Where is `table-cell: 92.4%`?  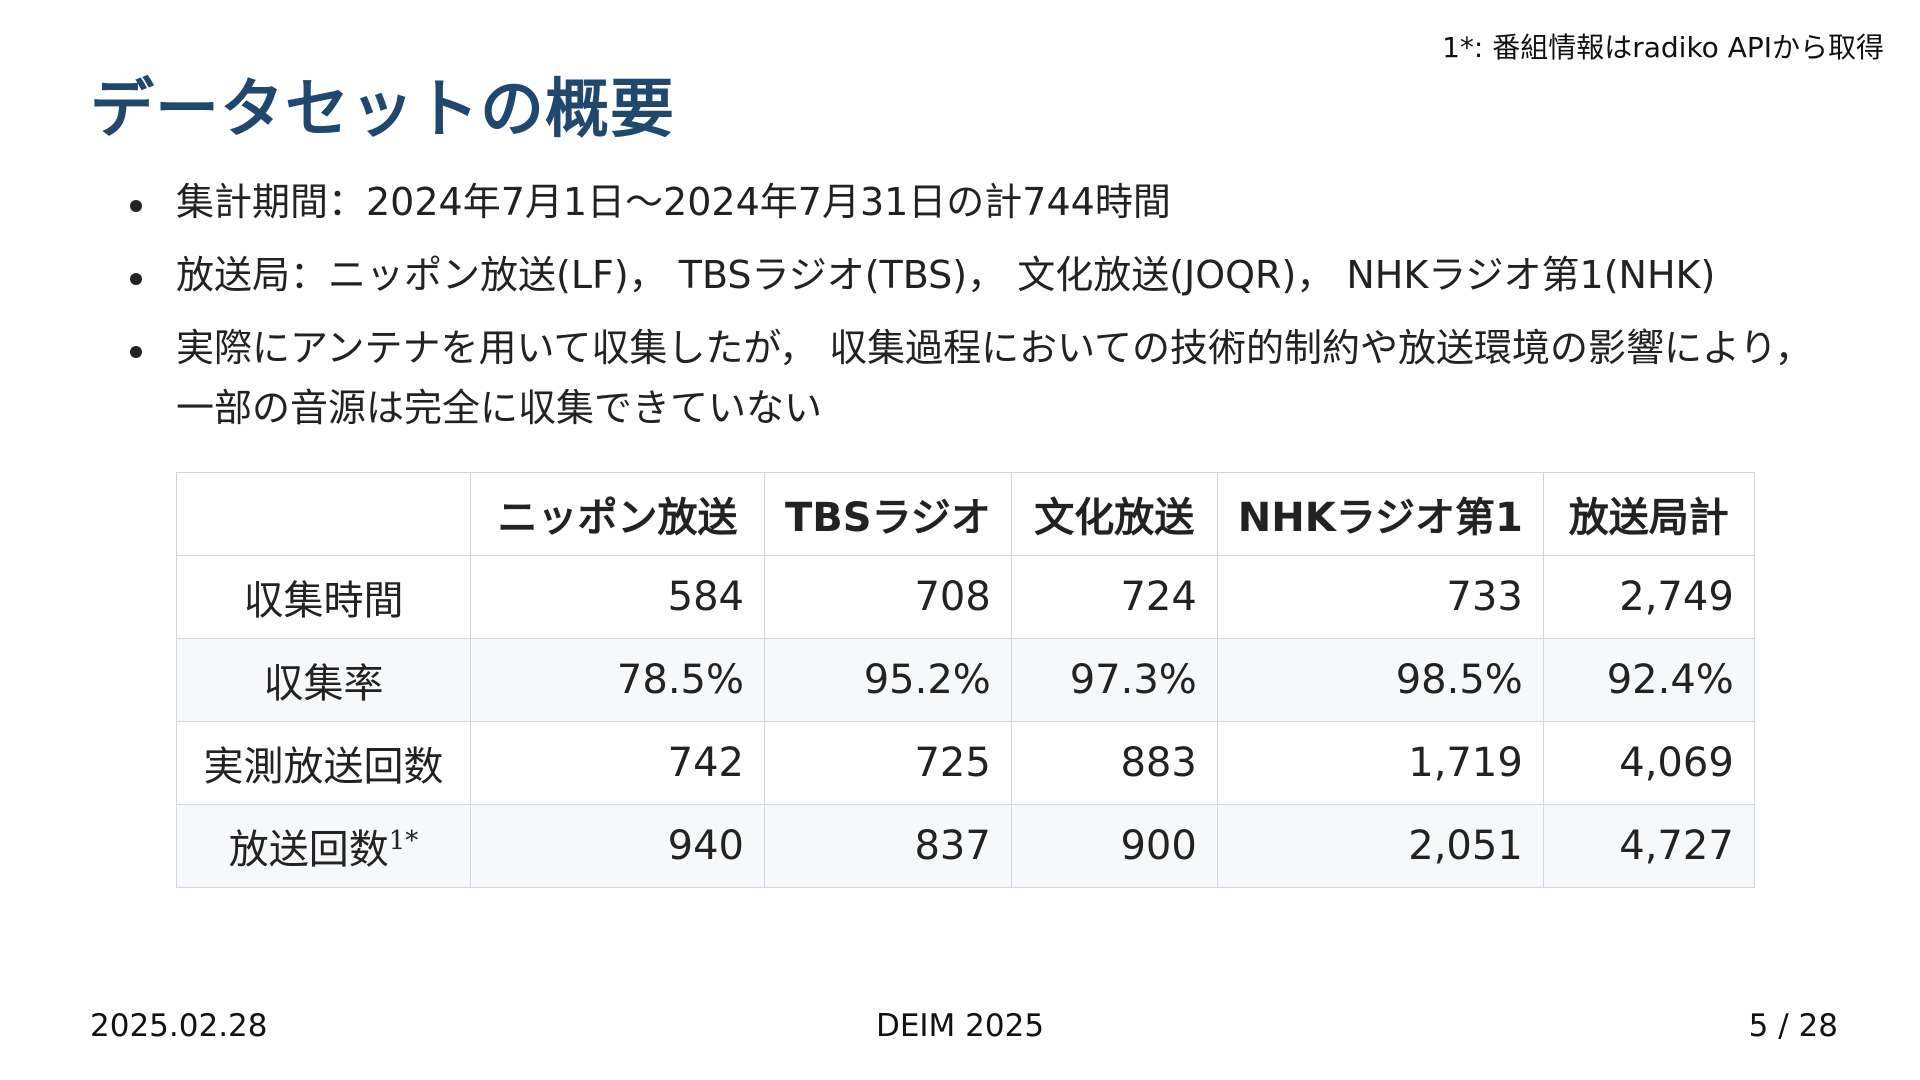
table-cell: 92.4% is located at coordinates (1648, 680).